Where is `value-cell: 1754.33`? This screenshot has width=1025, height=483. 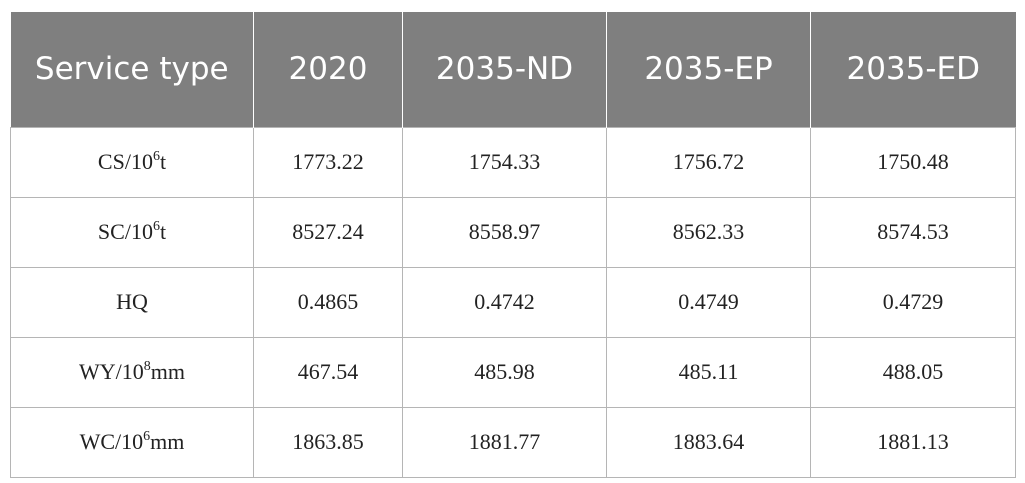
value-cell: 1754.33 is located at coordinates (504, 162).